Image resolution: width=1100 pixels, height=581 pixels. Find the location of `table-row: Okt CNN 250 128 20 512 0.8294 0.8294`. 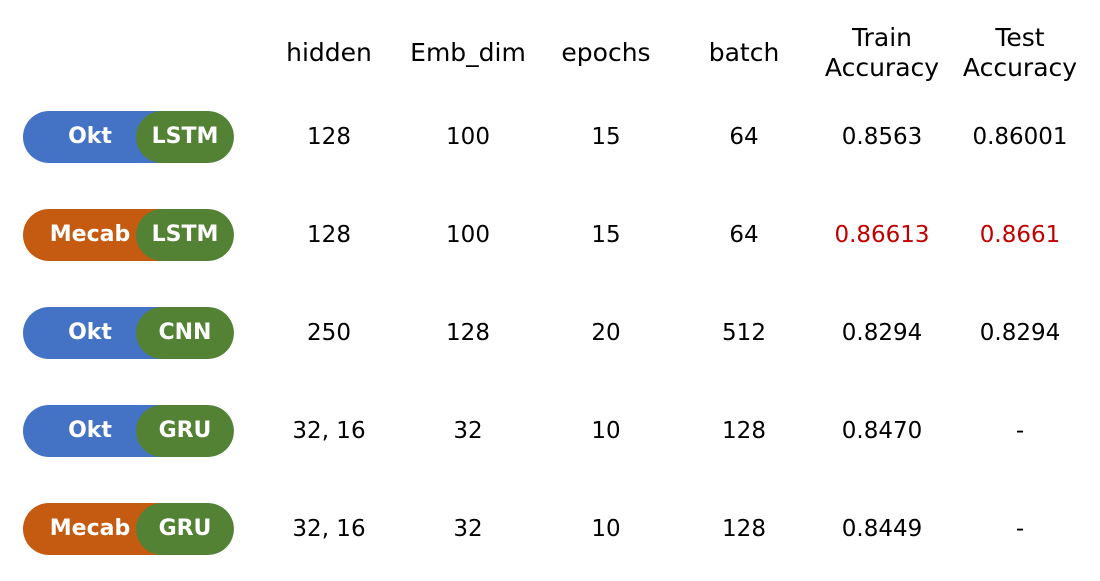

table-row: Okt CNN 250 128 20 512 0.8294 0.8294 is located at coordinates (550, 333).